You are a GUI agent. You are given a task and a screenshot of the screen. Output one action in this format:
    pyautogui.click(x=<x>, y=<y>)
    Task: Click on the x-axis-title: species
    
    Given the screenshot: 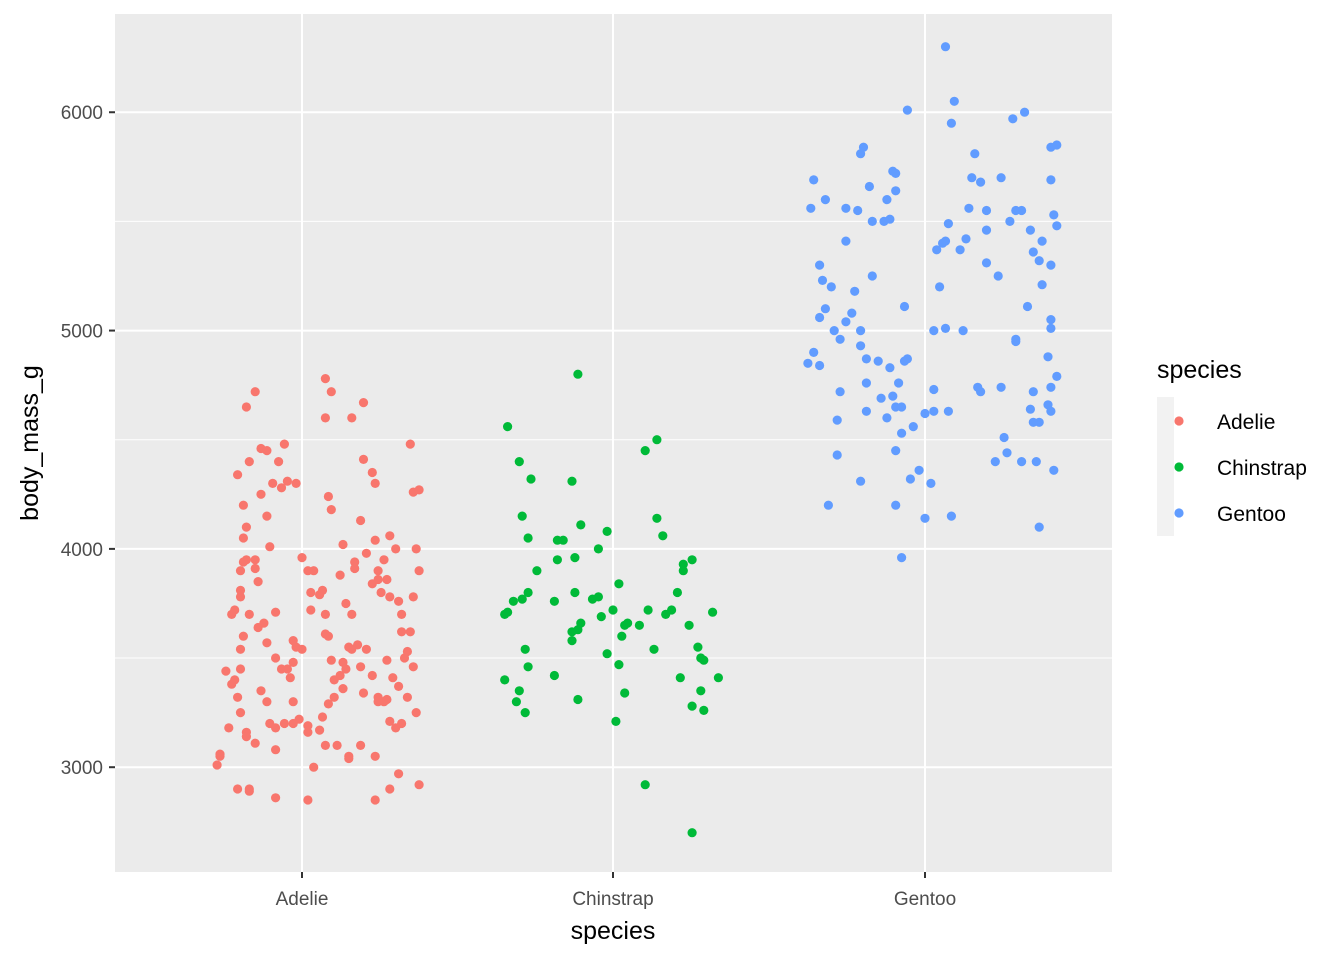 What is the action you would take?
    pyautogui.click(x=613, y=931)
    